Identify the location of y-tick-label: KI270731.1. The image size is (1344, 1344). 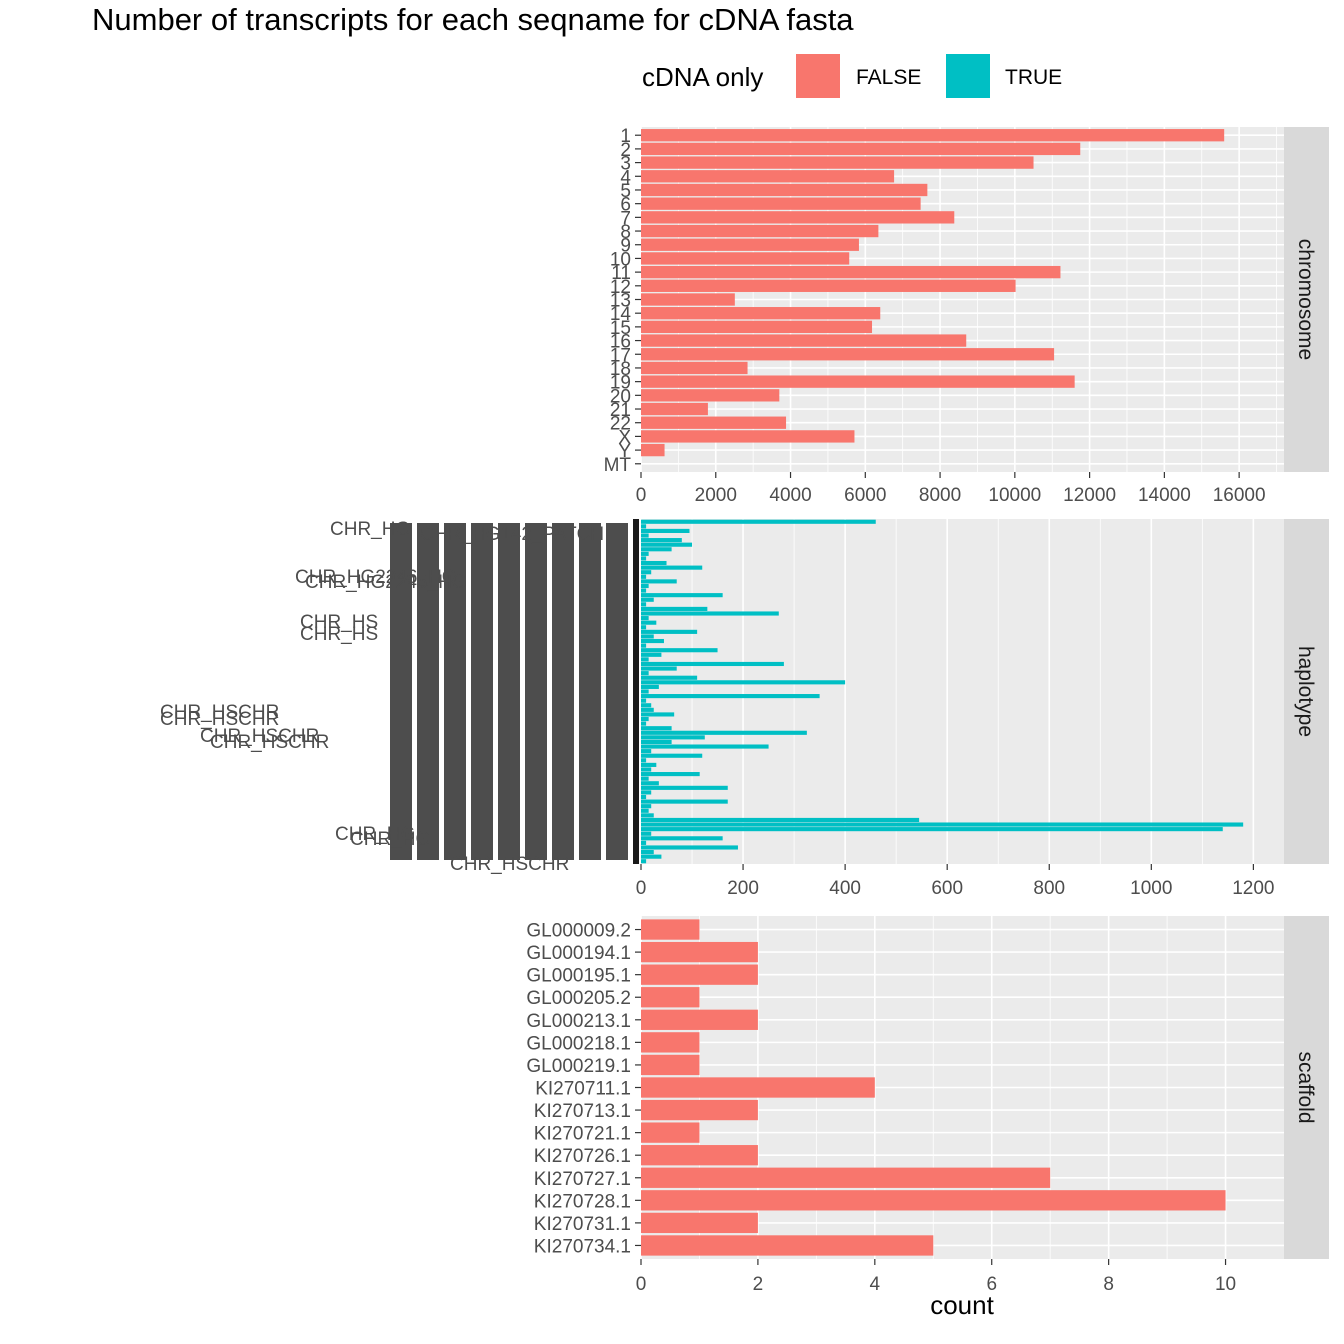
(582, 1224).